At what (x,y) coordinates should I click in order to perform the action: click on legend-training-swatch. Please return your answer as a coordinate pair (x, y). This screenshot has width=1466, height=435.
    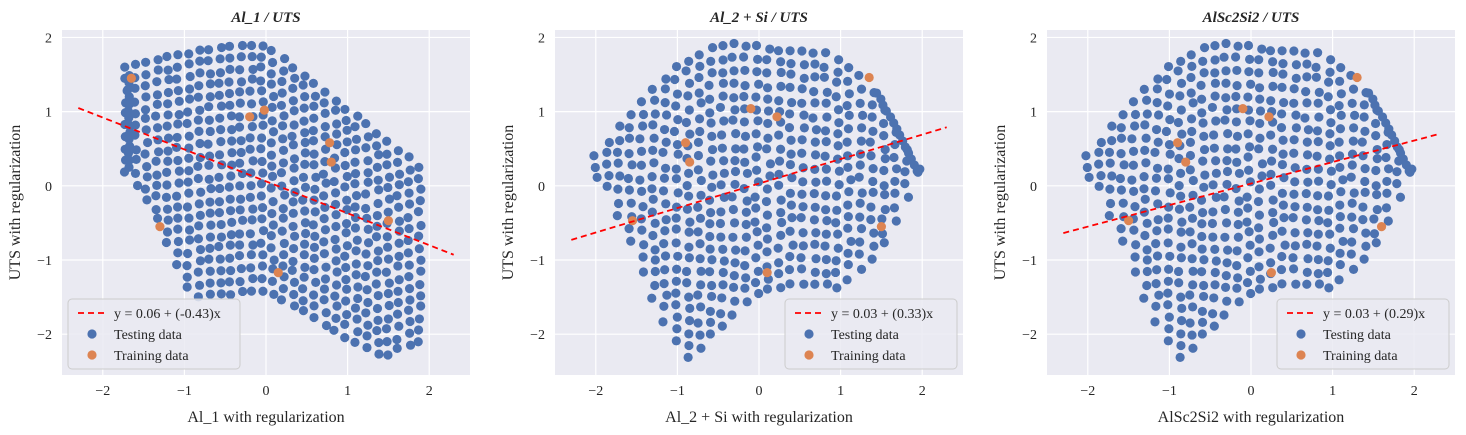
    Looking at the image, I should click on (1301, 355).